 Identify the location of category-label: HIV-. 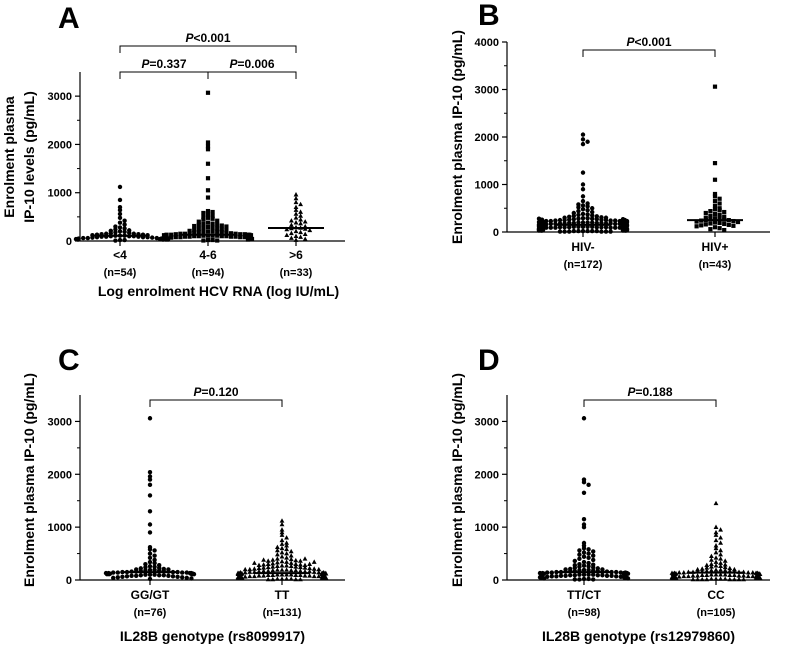
(582, 247).